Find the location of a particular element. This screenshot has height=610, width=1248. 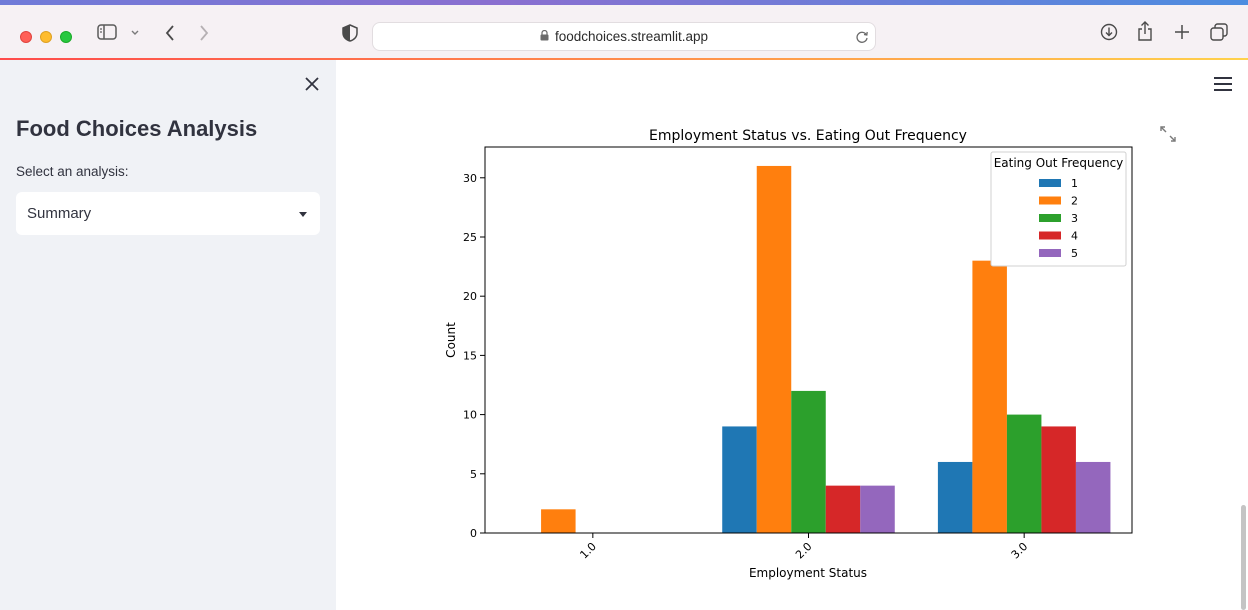

analysis-select-value: Summary is located at coordinates (59, 213).